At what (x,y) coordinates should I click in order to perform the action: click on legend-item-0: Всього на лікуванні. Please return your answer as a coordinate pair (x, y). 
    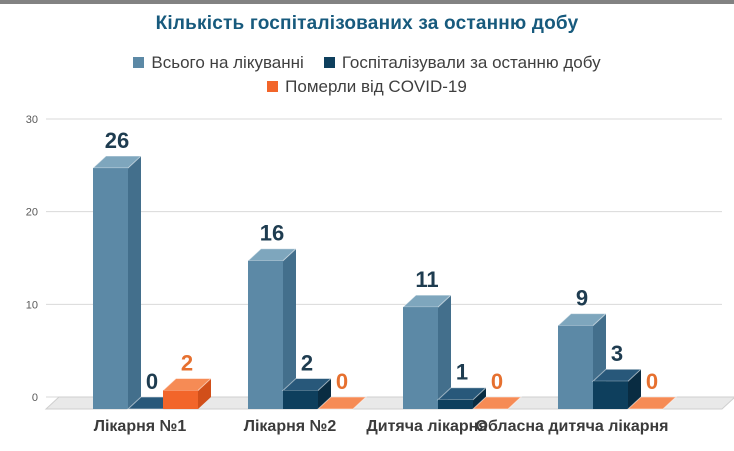
    Looking at the image, I should click on (218, 62).